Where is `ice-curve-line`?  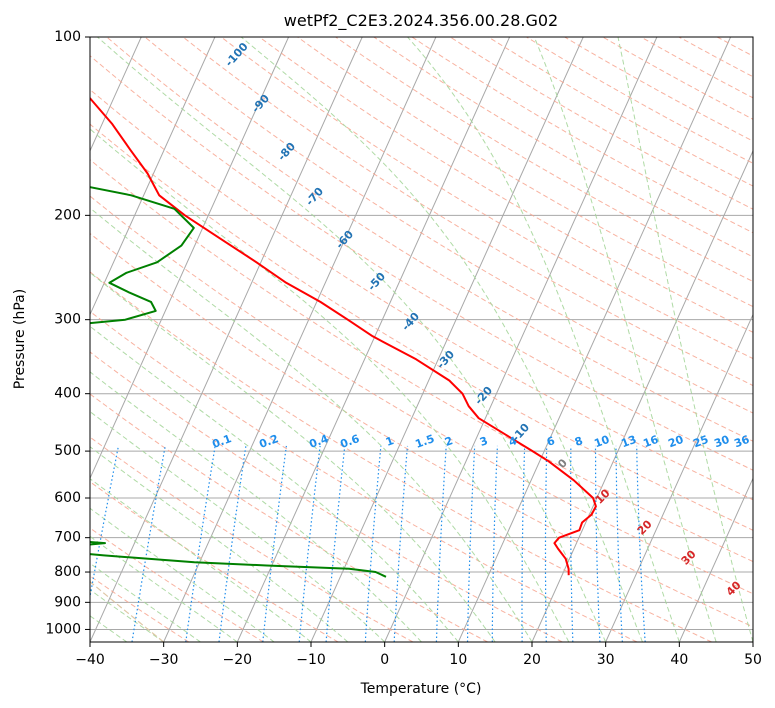
ice-curve-line is located at coordinates (127, 611).